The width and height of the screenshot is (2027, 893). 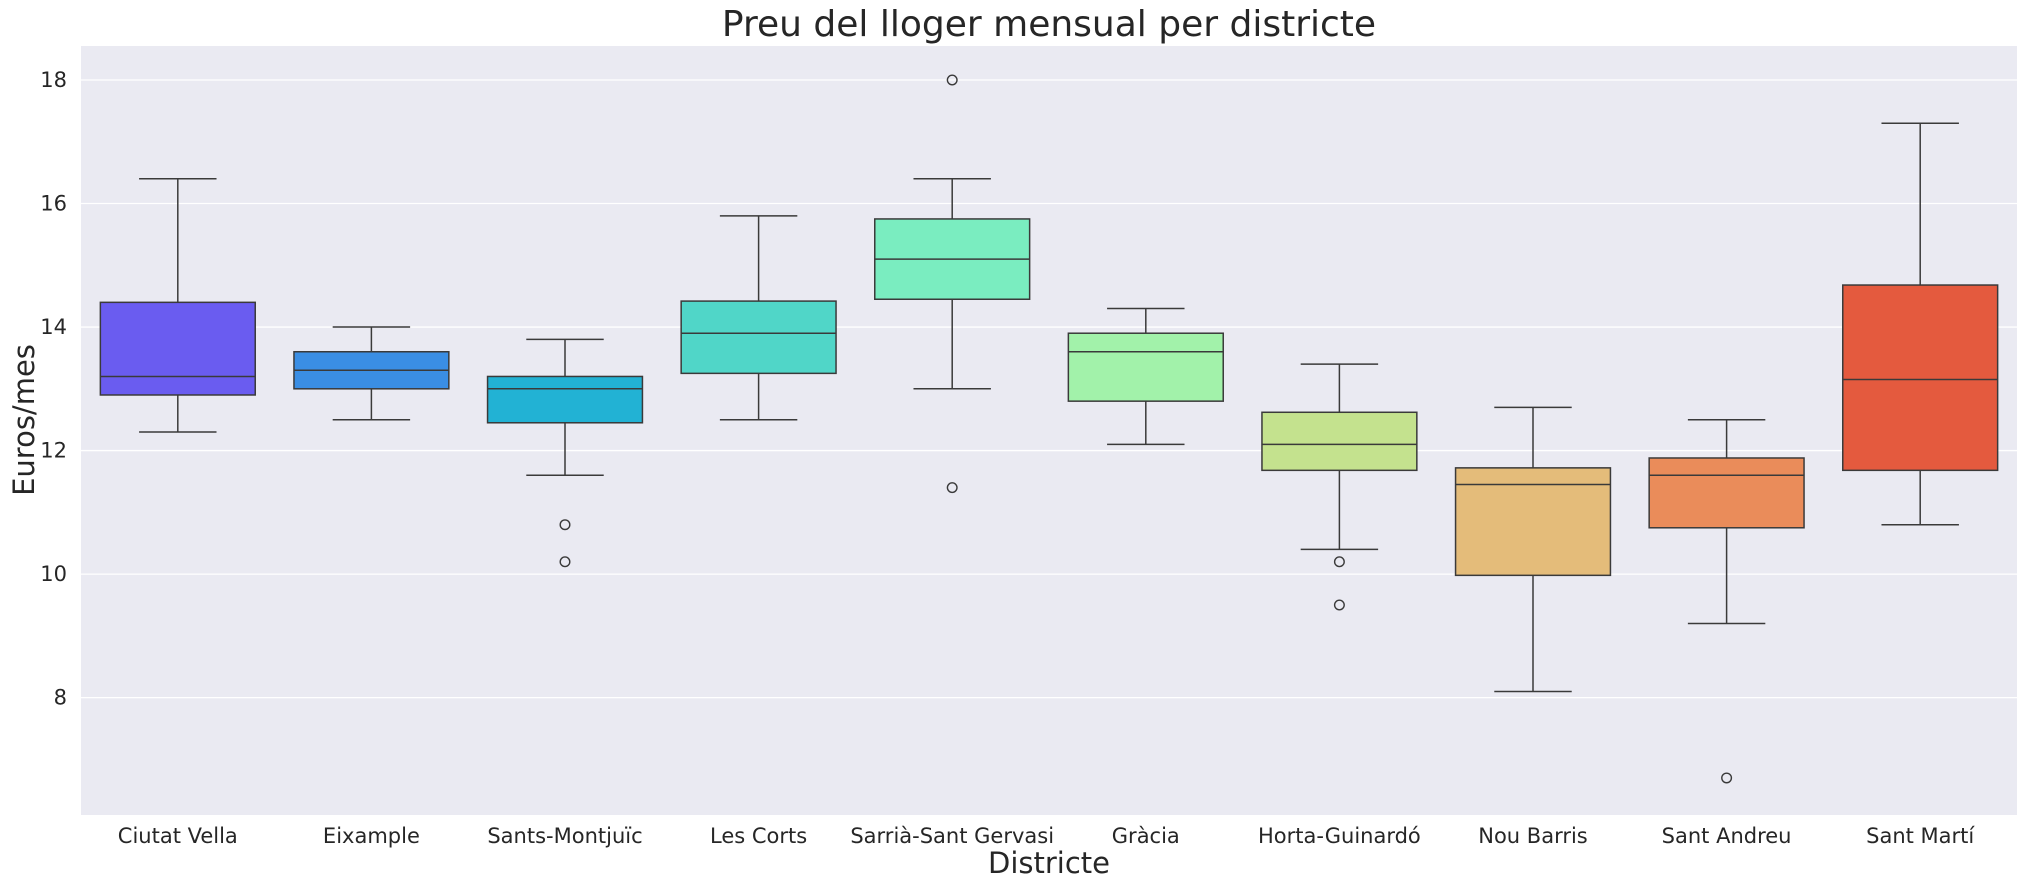 I want to click on y-tick-label: 10, so click(x=53, y=574).